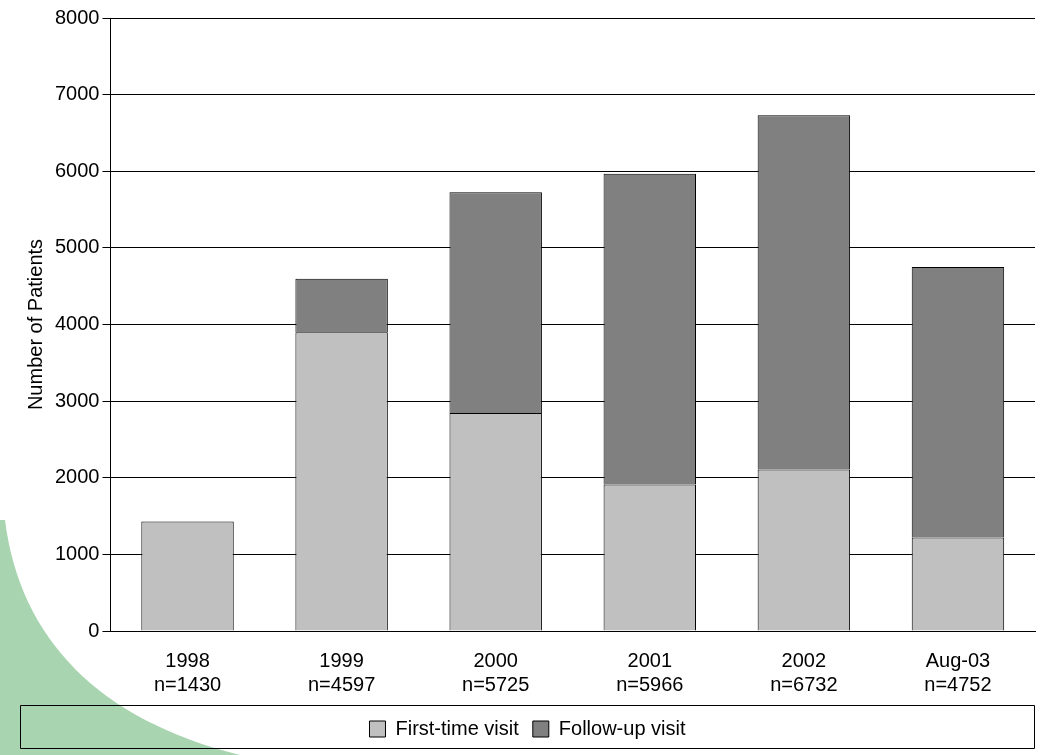 The height and width of the screenshot is (755, 1045). What do you see at coordinates (34, 324) in the screenshot?
I see `y-axis-title: Number of Patients` at bounding box center [34, 324].